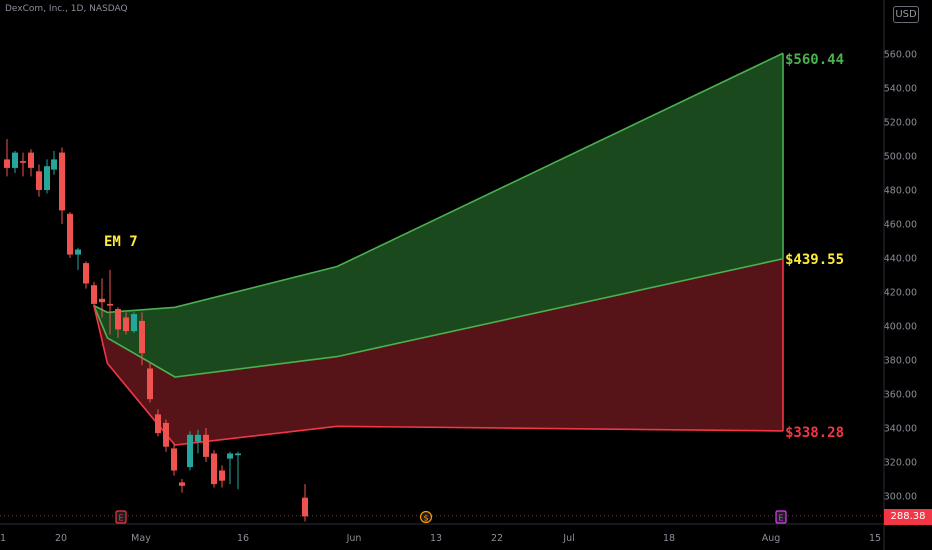 The image size is (932, 550). I want to click on time-tick-label: 15, so click(875, 538).